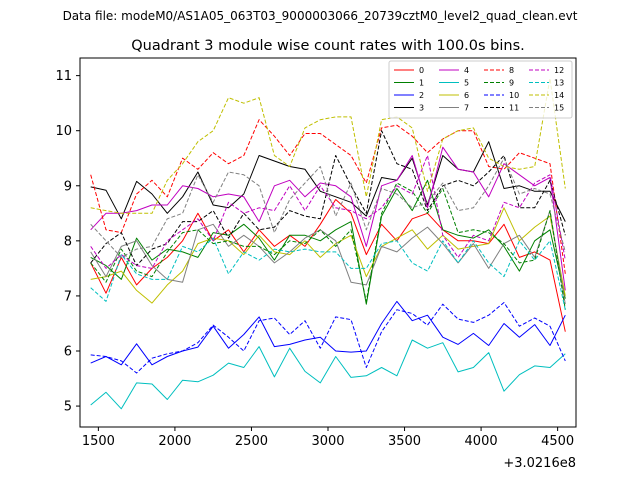 The image size is (640, 480). Describe the element at coordinates (68, 351) in the screenshot. I see `y-tick-label-6: 6` at that location.